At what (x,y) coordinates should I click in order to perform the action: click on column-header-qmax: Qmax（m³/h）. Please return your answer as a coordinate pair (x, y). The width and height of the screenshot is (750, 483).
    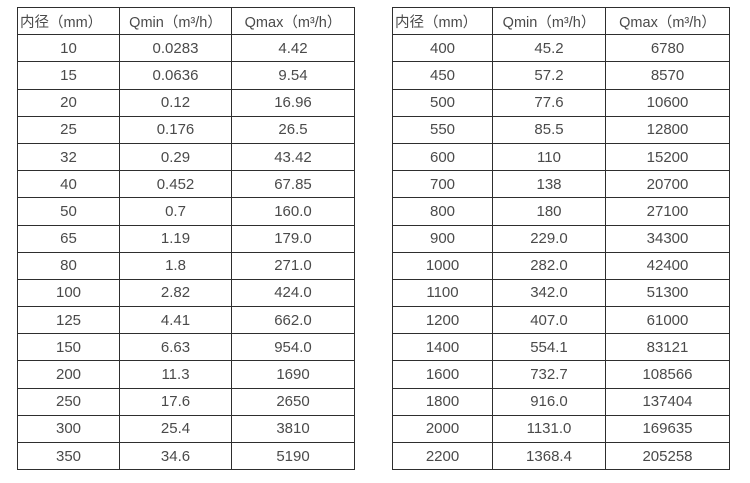
    Looking at the image, I should click on (667, 21).